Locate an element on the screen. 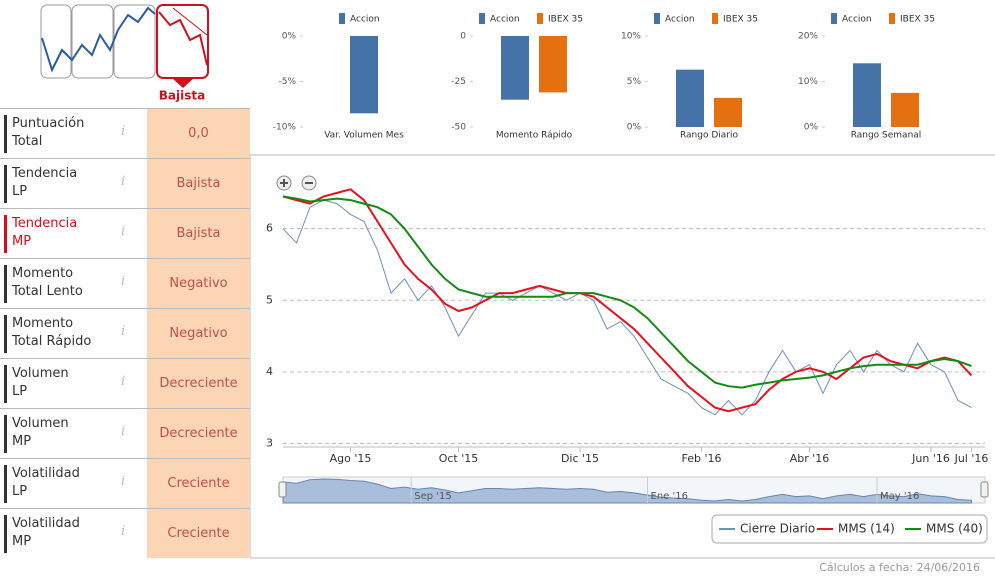 The height and width of the screenshot is (577, 995). selected-pointer is located at coordinates (183, 83).